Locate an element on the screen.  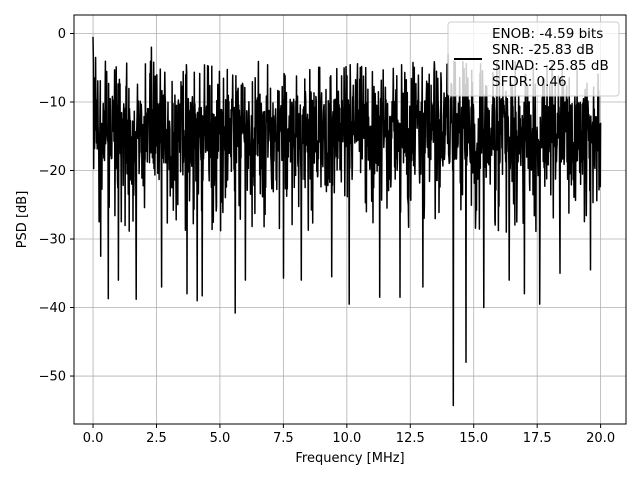
y-axis-label: PSD [dB] is located at coordinates (22, 220).